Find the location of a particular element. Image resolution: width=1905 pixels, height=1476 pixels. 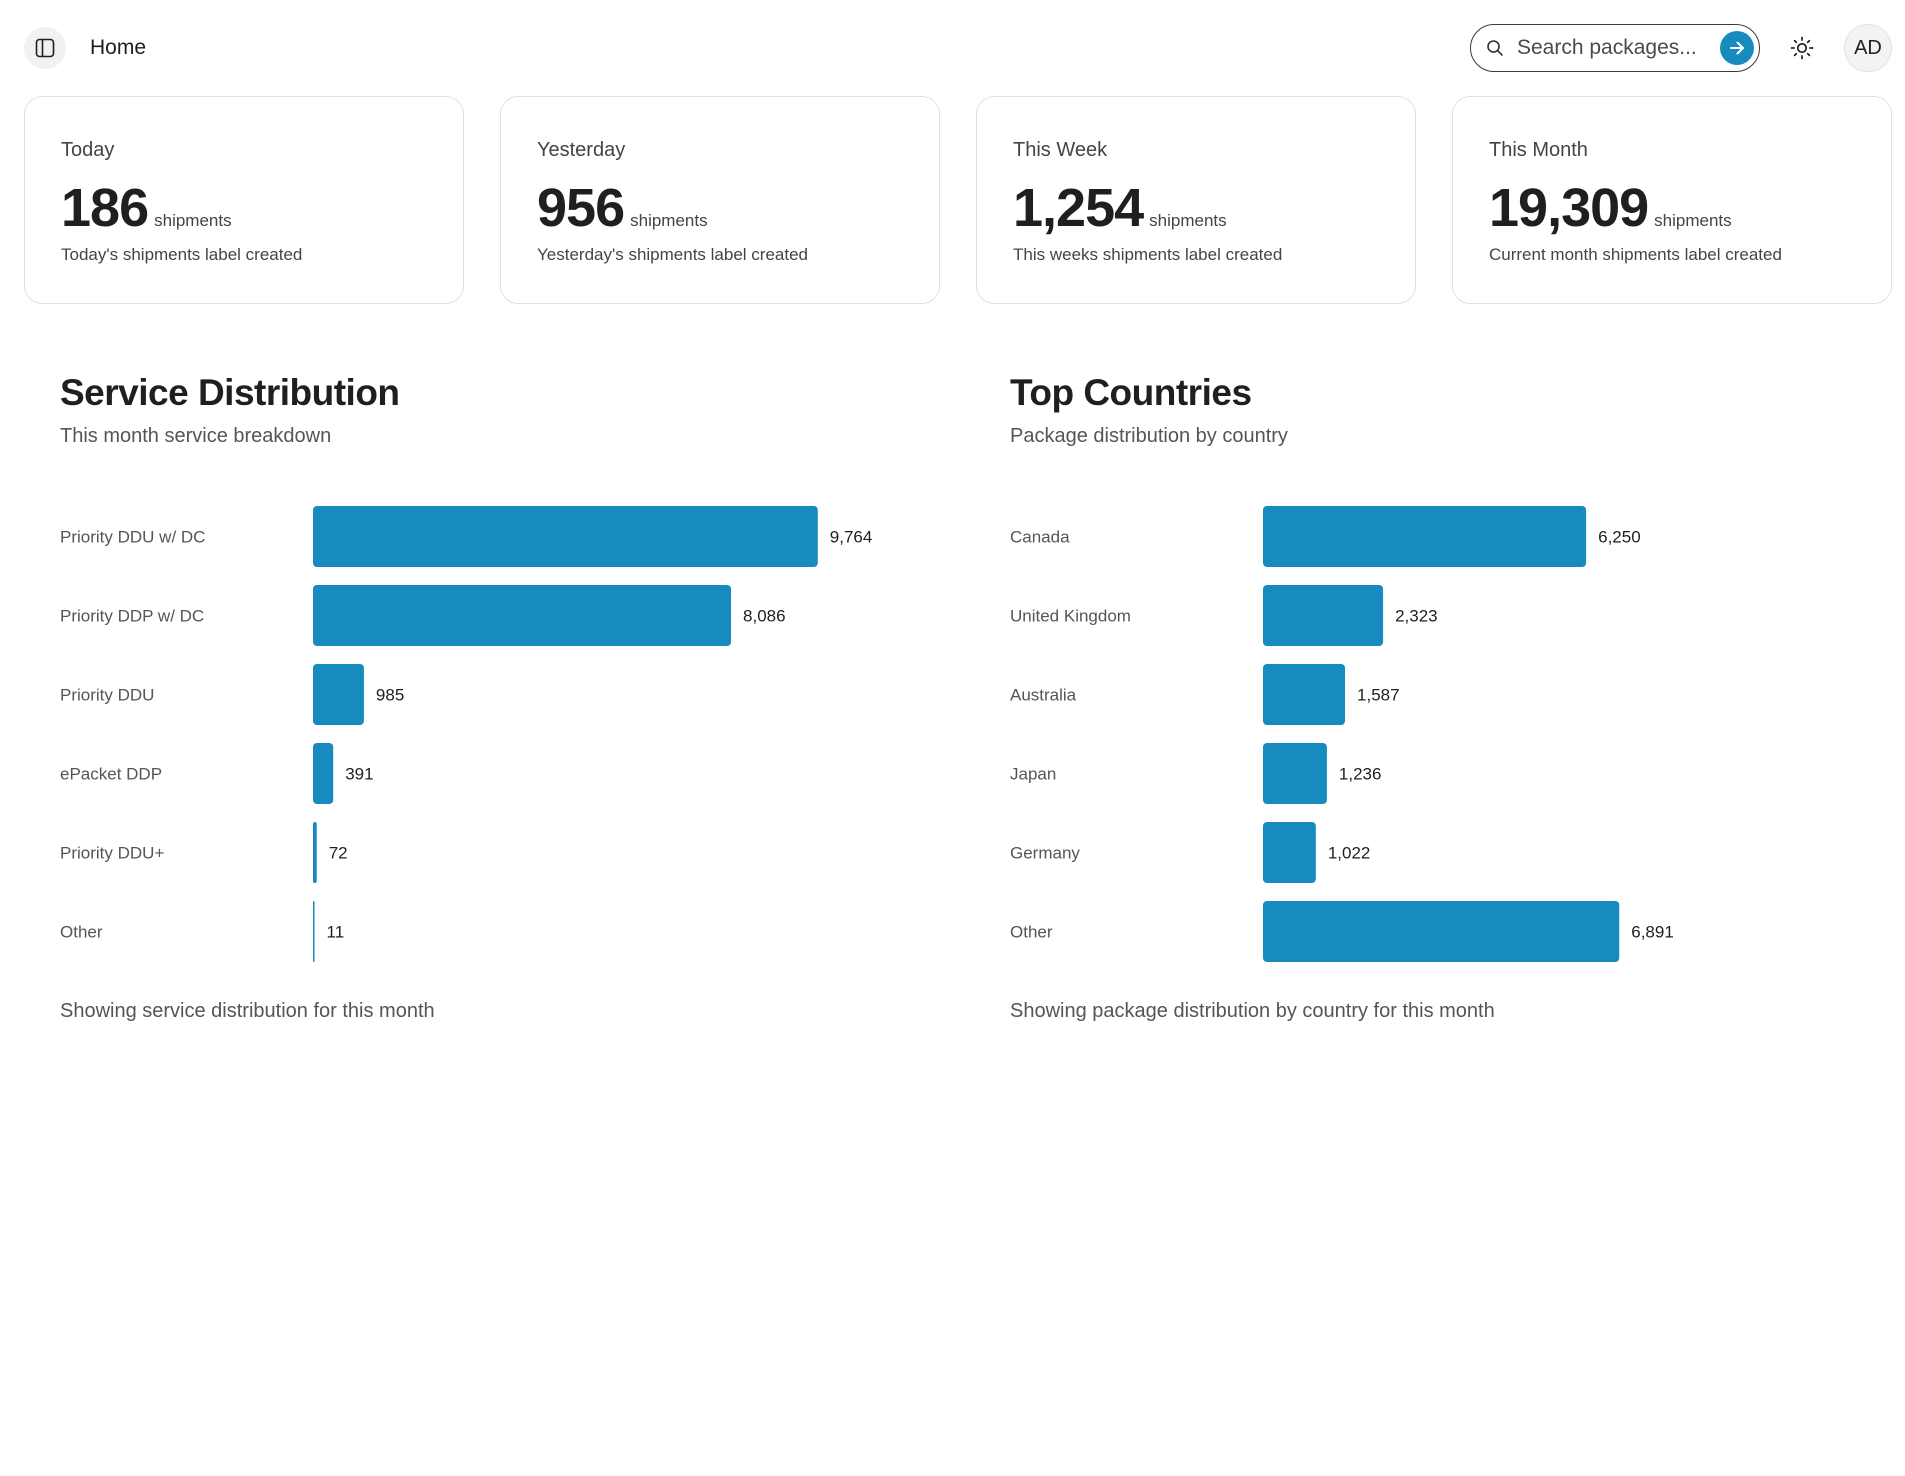

value-label: 1,236 is located at coordinates (1360, 774).